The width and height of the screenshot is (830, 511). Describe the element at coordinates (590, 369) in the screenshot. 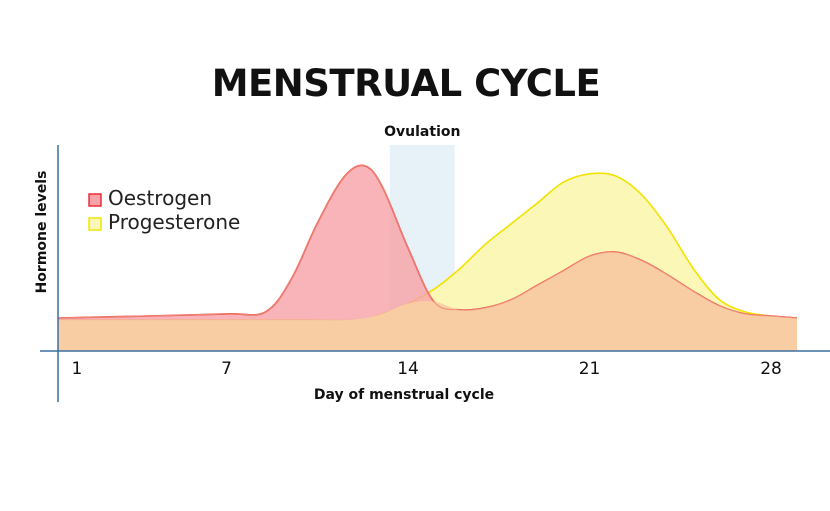

I see `x-tick-label: 21` at that location.